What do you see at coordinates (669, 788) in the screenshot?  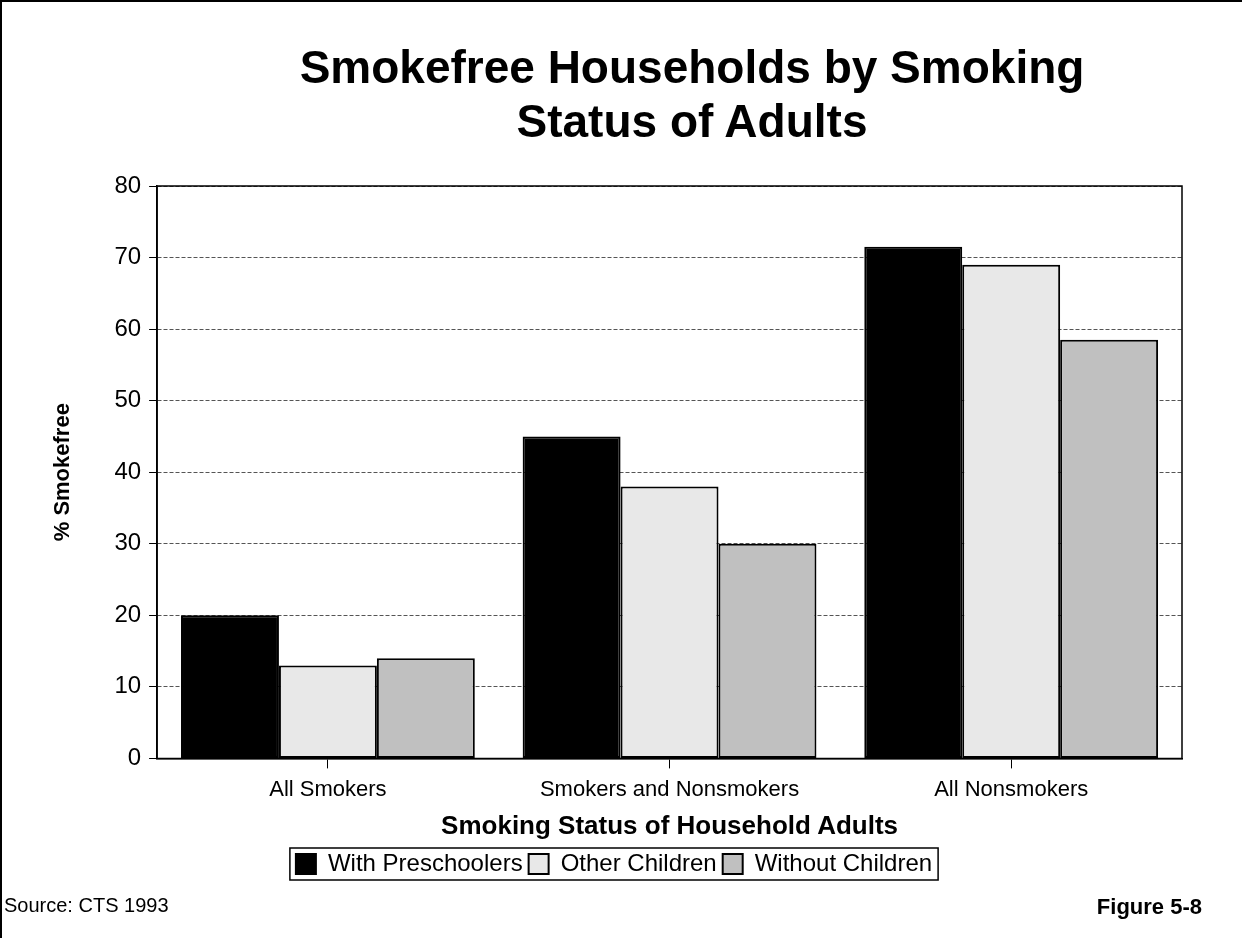 I see `x-tick-label: Smokers and Nonsmokers` at bounding box center [669, 788].